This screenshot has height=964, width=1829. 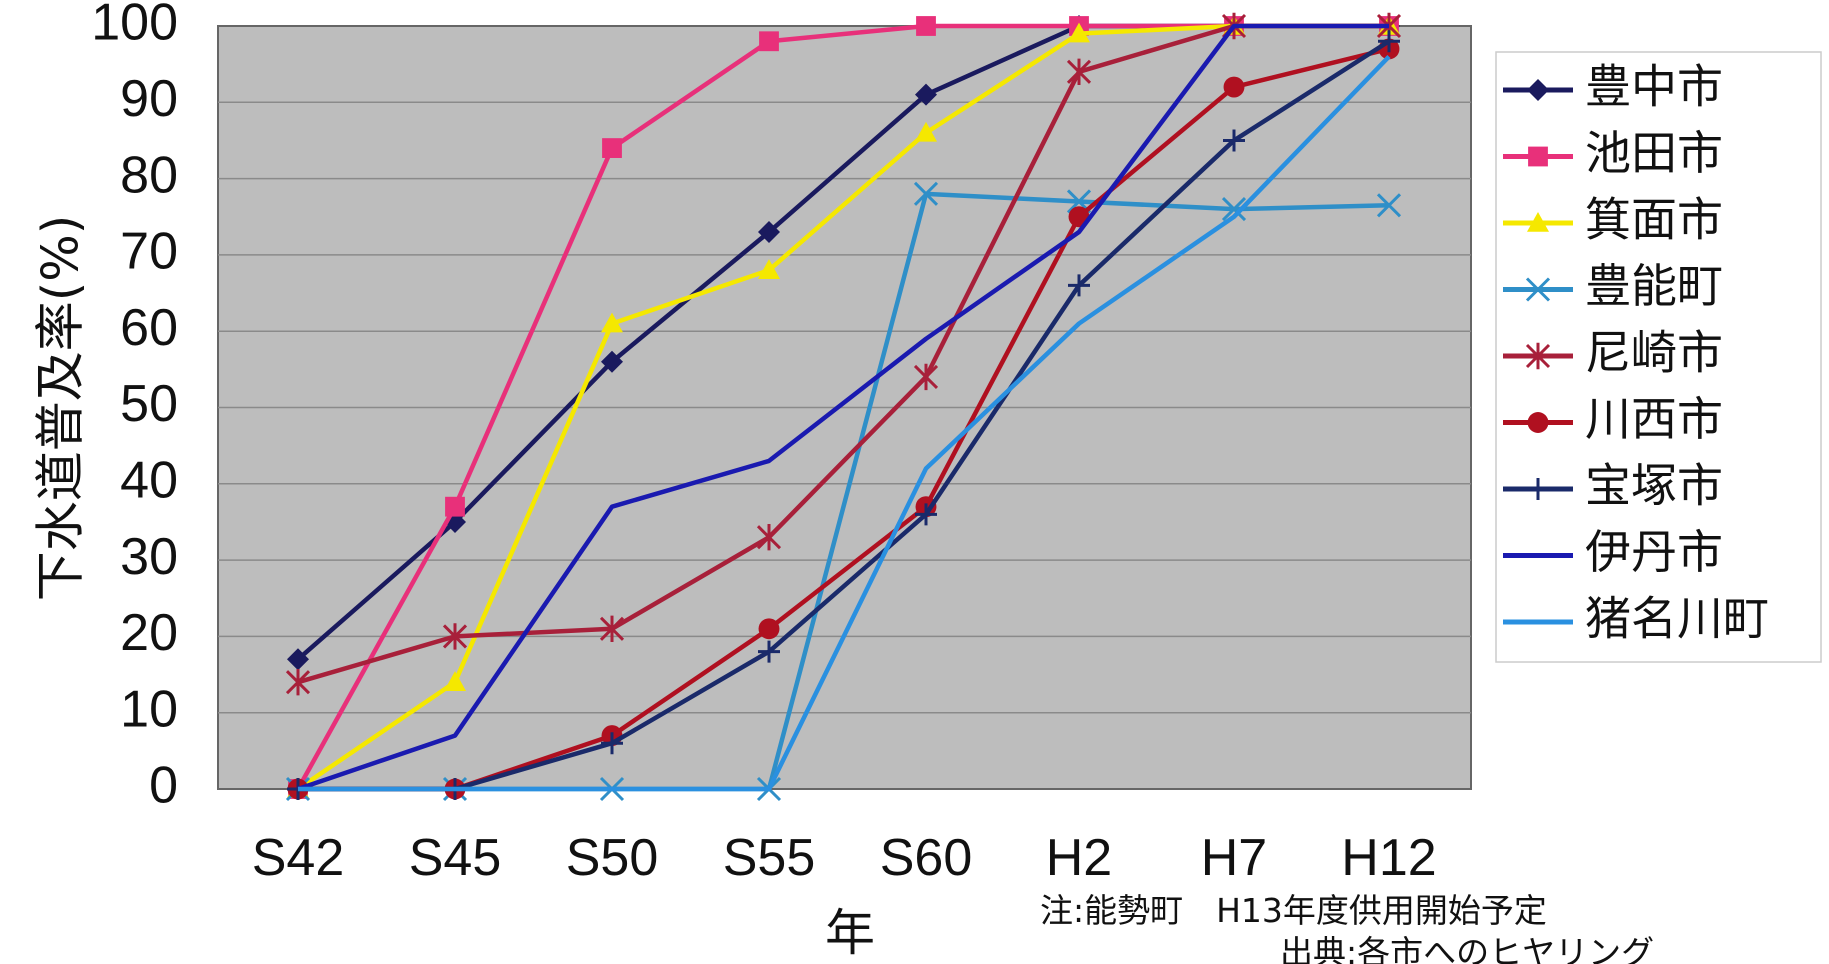 I want to click on y-tick-label: 10, so click(x=149, y=709).